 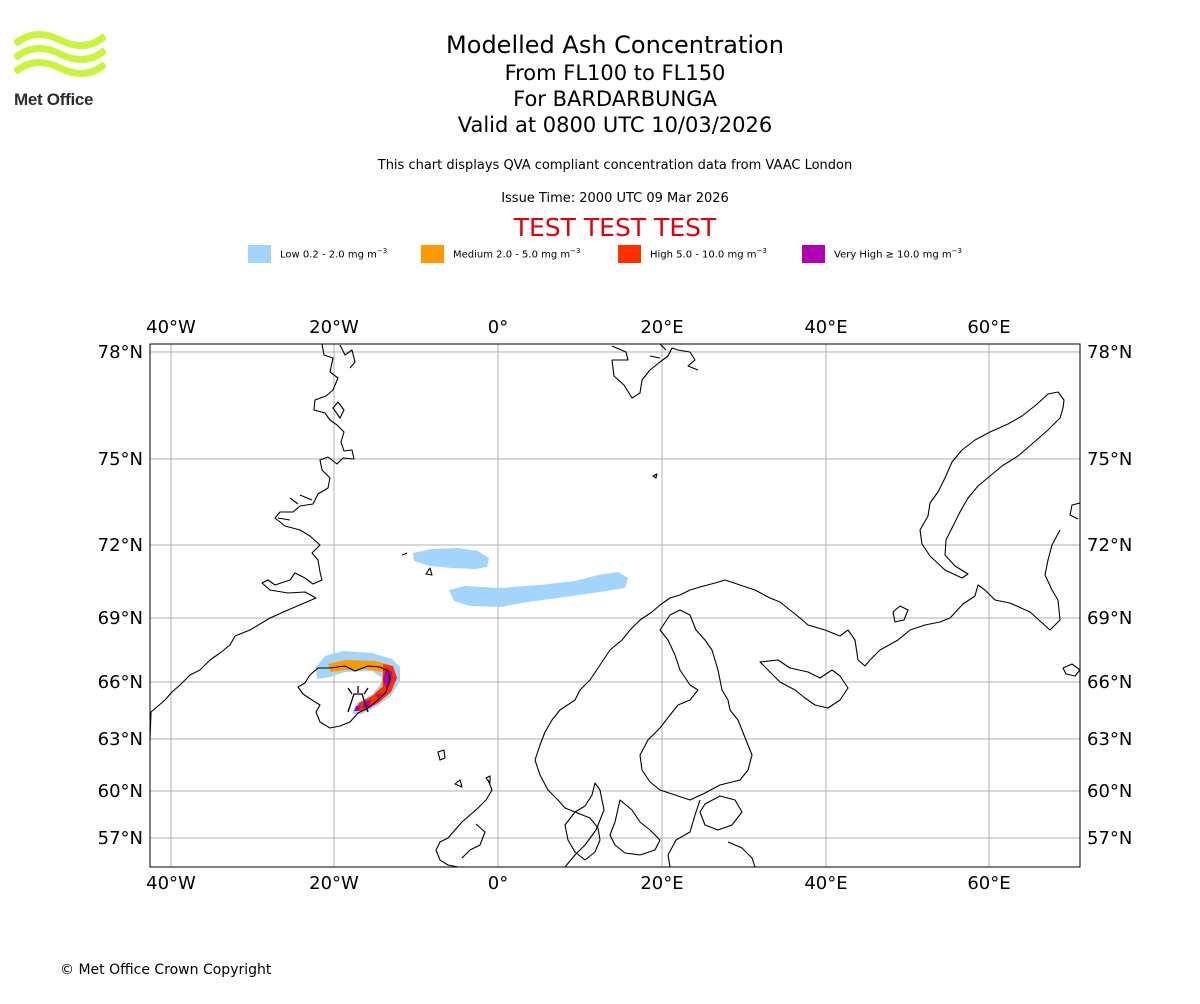 What do you see at coordinates (1109, 545) in the screenshot?
I see `lat-label-right-72n: 72°N` at bounding box center [1109, 545].